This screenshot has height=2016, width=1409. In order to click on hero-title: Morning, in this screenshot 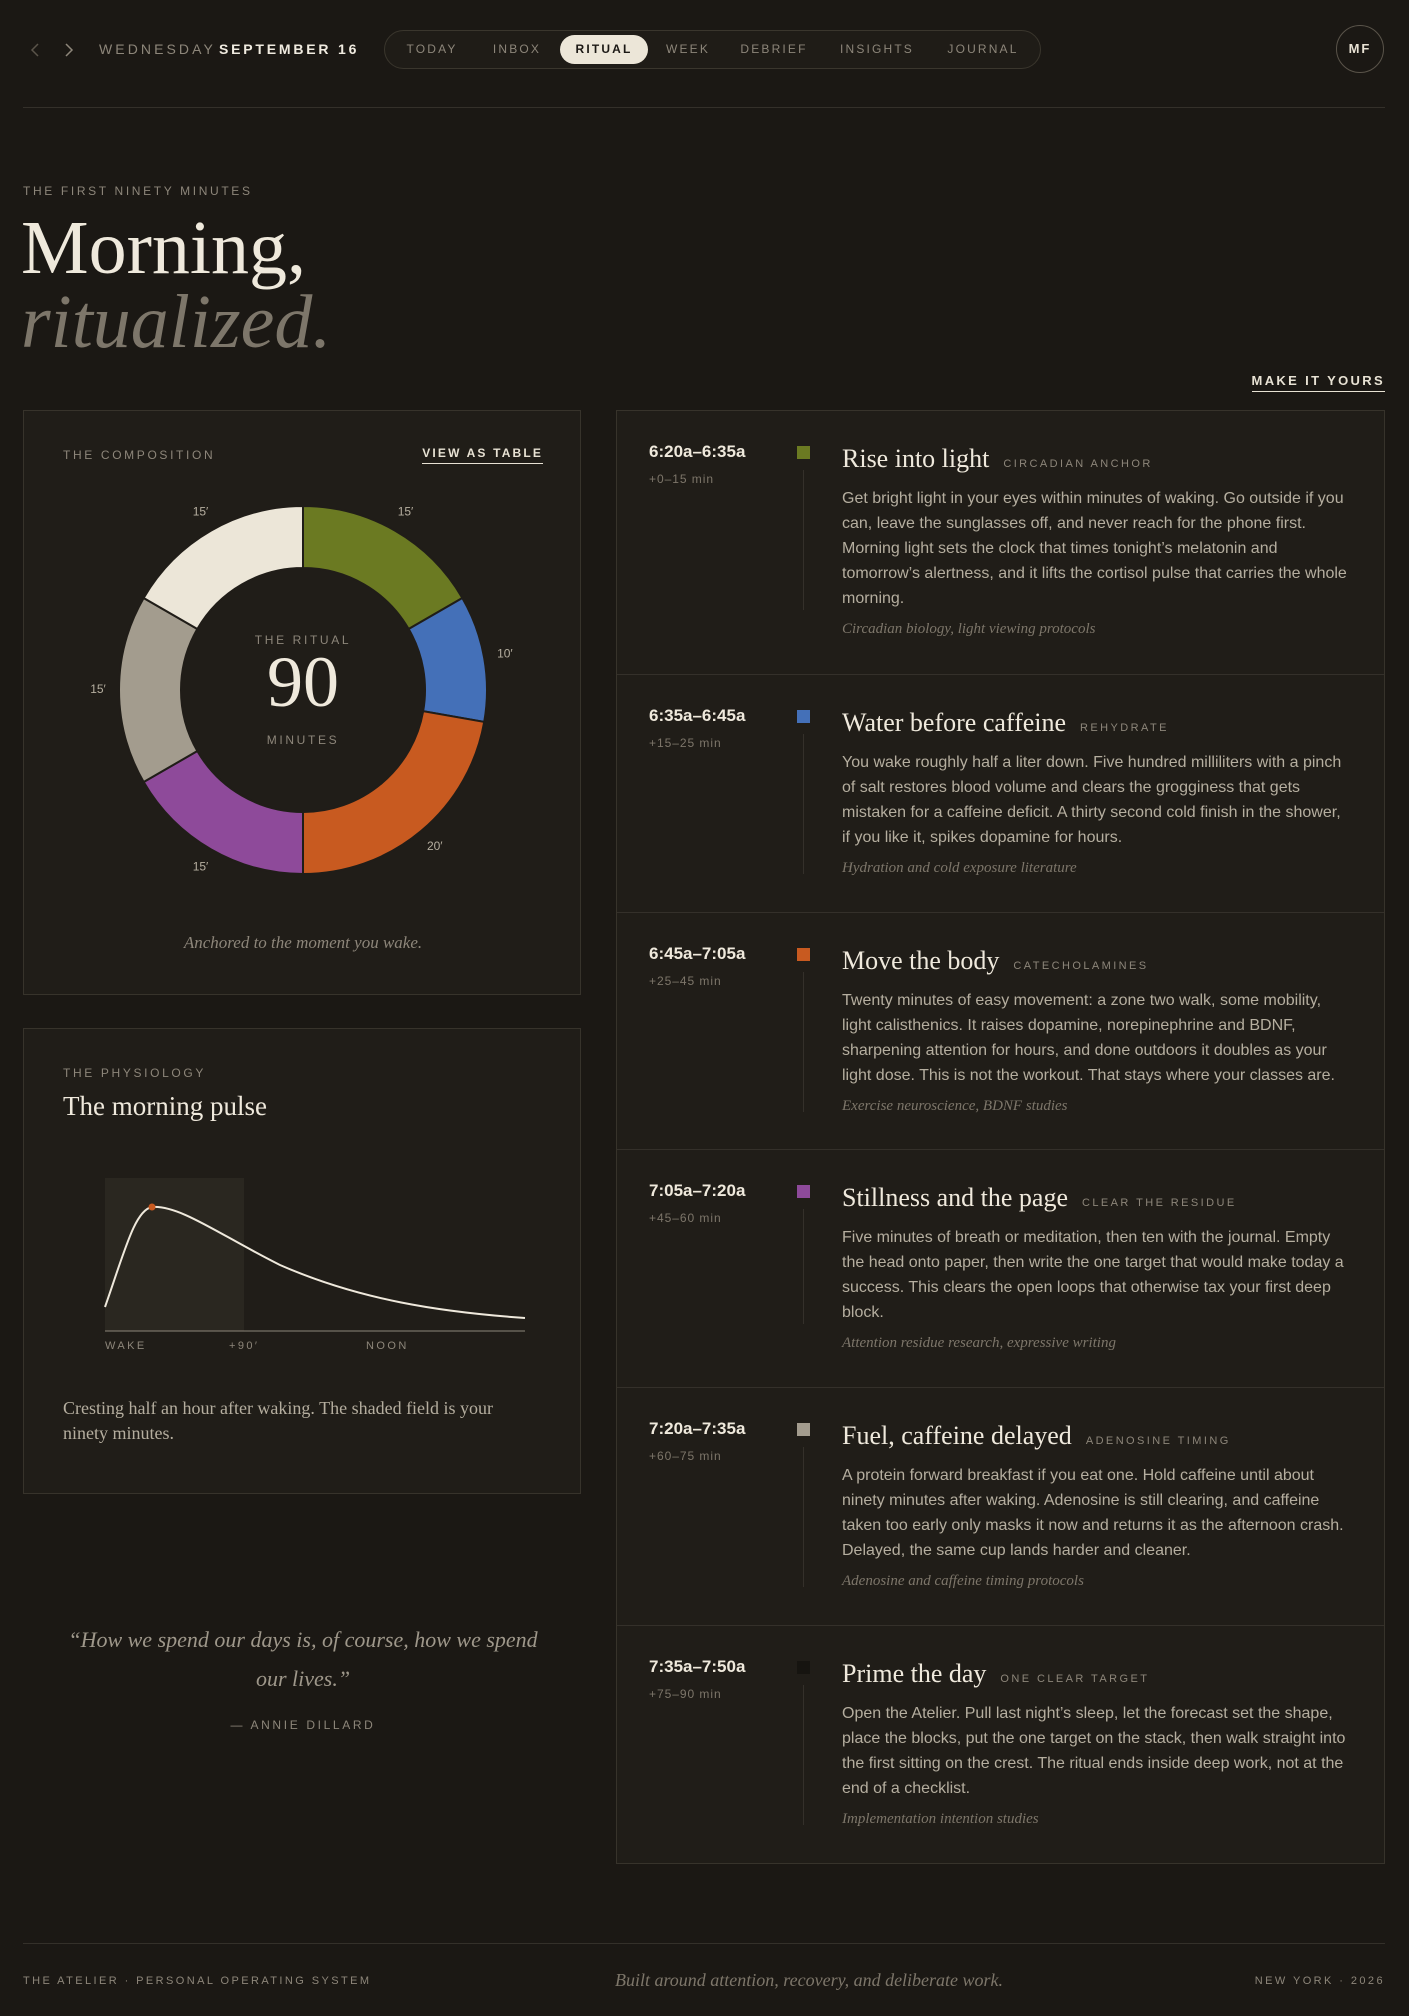, I will do `click(163, 248)`.